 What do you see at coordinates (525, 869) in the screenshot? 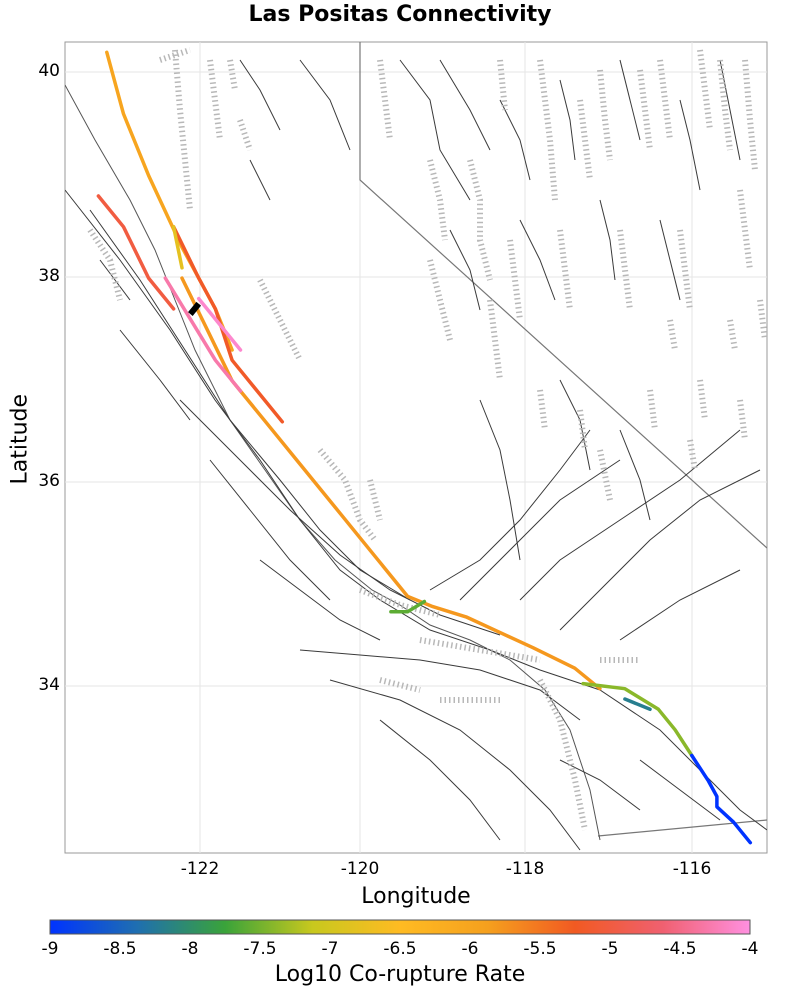
I see `x-tick-label: -118` at bounding box center [525, 869].